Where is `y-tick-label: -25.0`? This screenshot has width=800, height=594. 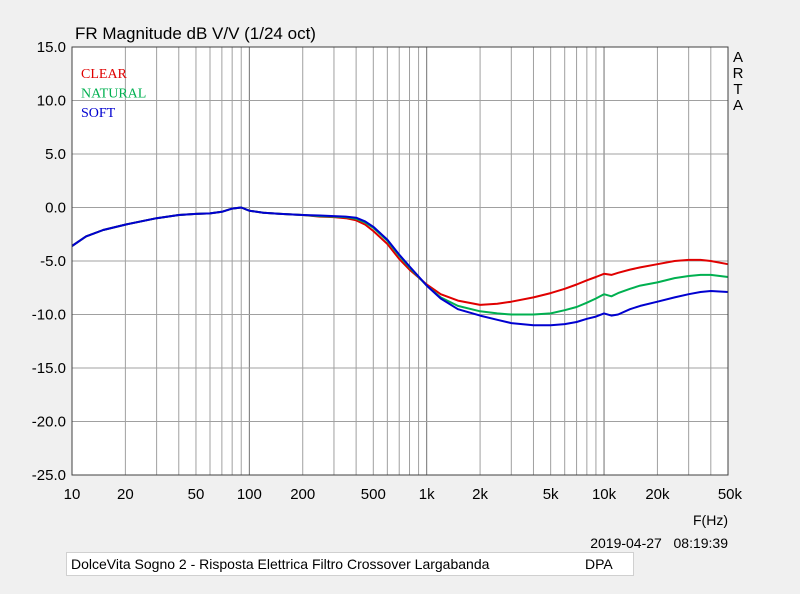 y-tick-label: -25.0 is located at coordinates (49, 475).